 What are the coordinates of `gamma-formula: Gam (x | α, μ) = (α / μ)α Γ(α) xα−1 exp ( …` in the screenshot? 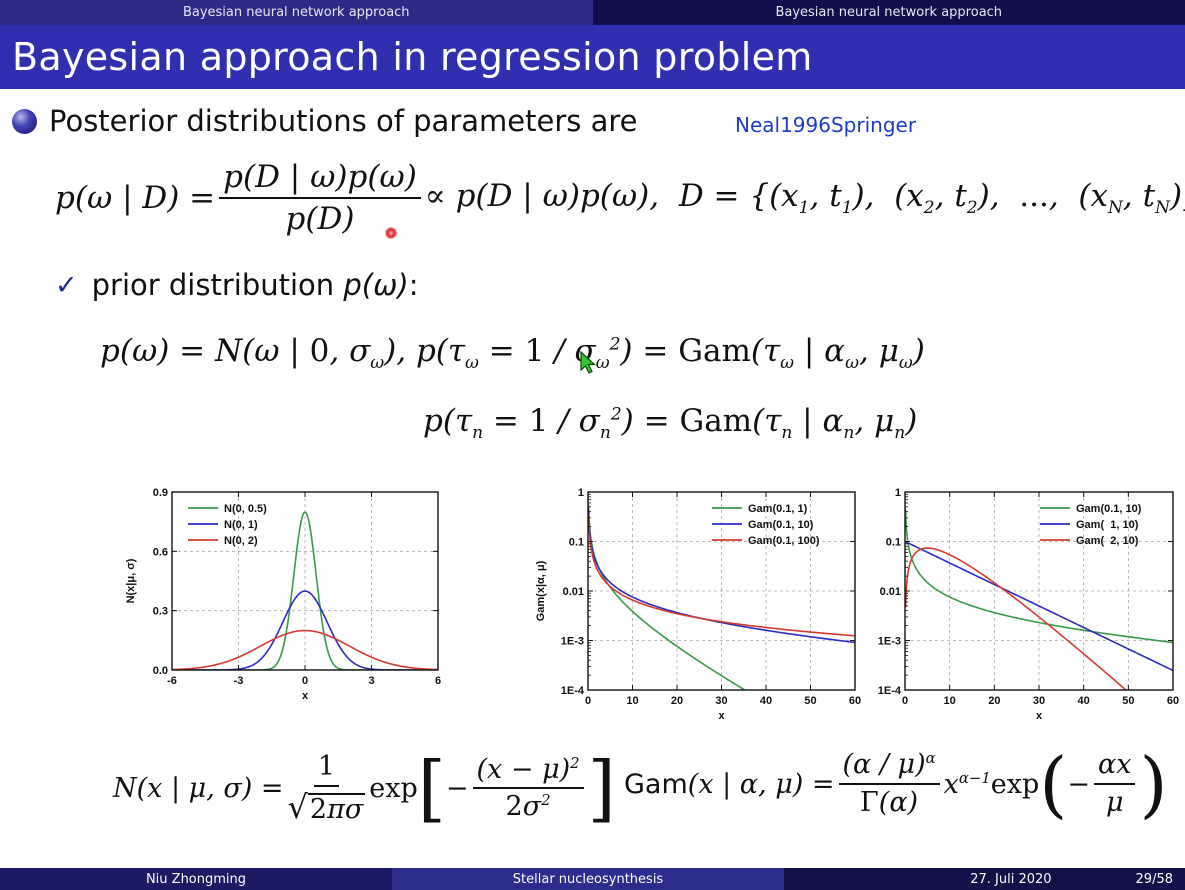 It's located at (896, 784).